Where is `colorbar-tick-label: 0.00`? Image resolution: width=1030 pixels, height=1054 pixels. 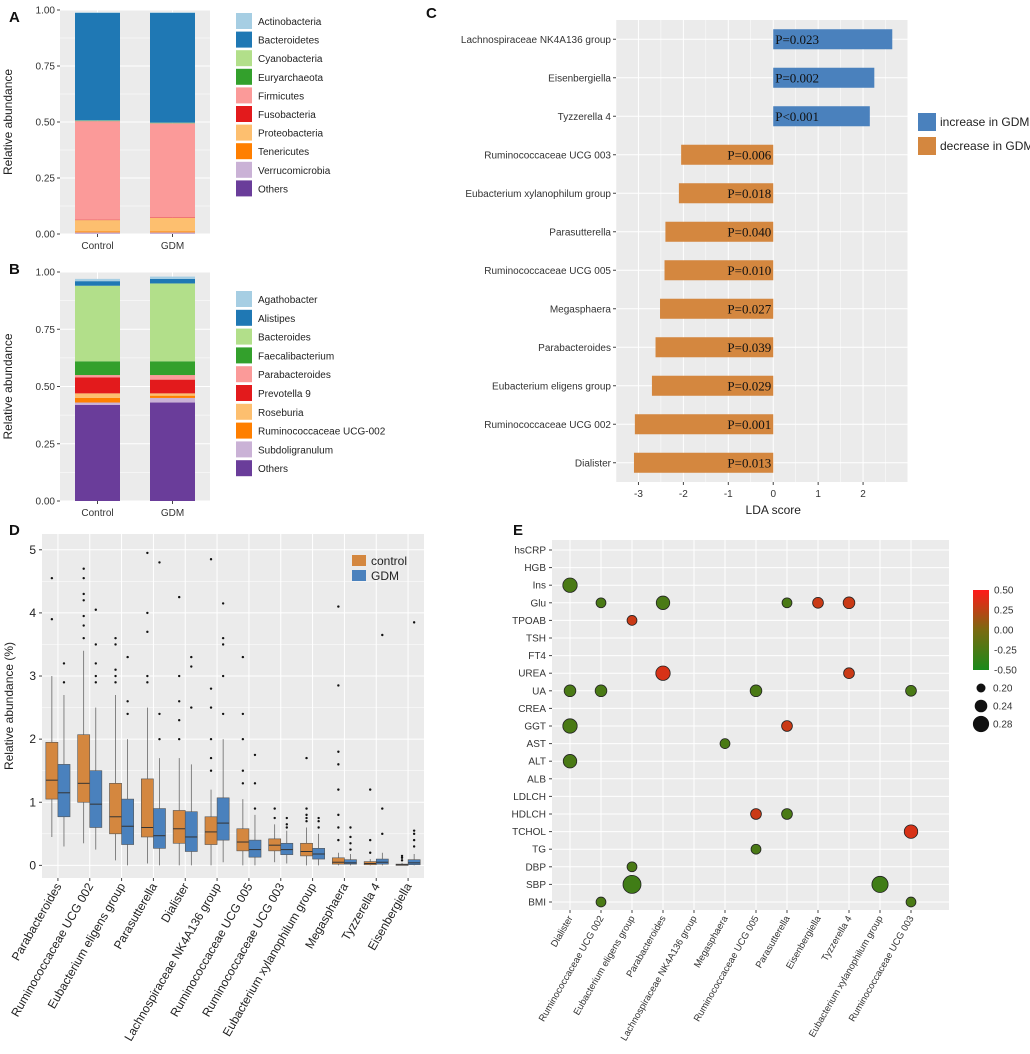 colorbar-tick-label: 0.00 is located at coordinates (1004, 631).